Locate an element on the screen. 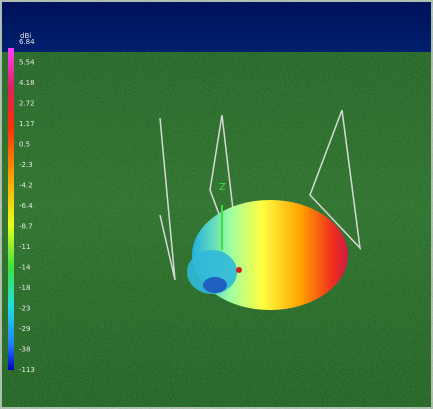 The image size is (433, 409). tick-label: -2.3 is located at coordinates (26, 165).